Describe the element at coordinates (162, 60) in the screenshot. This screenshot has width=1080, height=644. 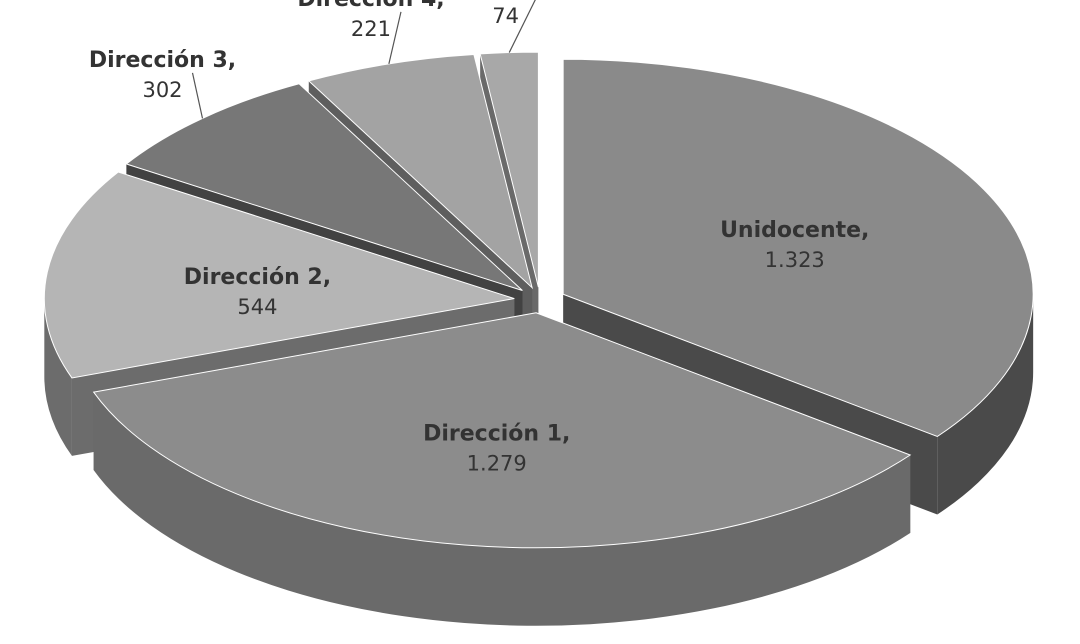
I see `slice-label: Dirección 3,` at that location.